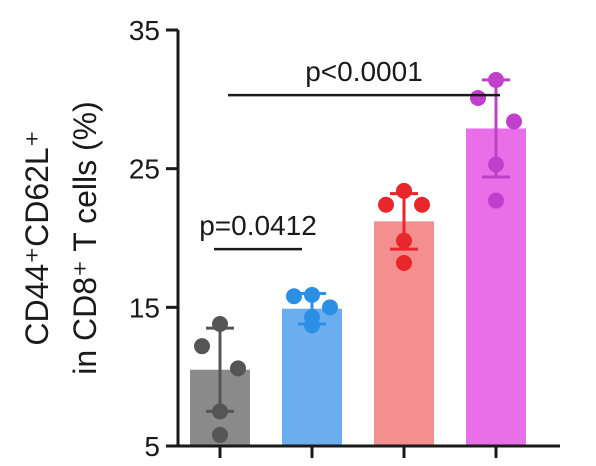 This screenshot has height=466, width=596. What do you see at coordinates (152, 446) in the screenshot?
I see `y-tick-label-5: 5` at bounding box center [152, 446].